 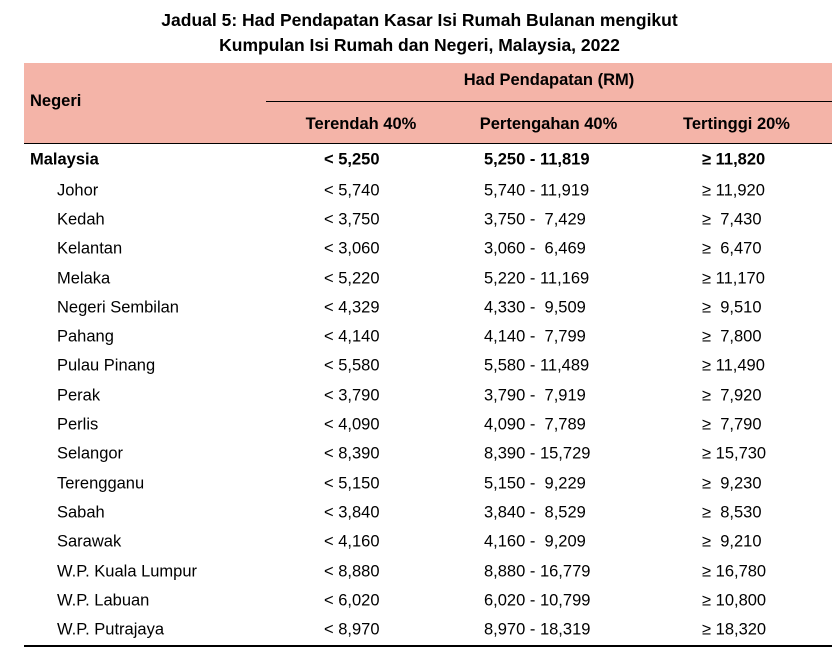 I want to click on cell-high: ≥ 6,470, so click(x=732, y=248).